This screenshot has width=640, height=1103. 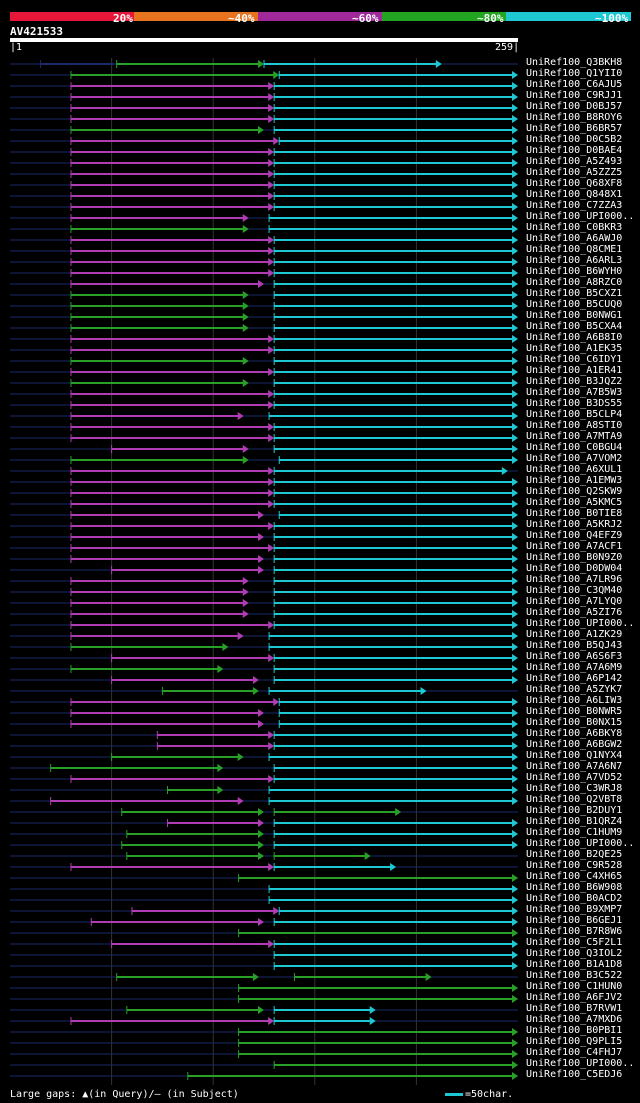 What do you see at coordinates (574, 821) in the screenshot?
I see `hit-label: UniRef100_B1QRZ4` at bounding box center [574, 821].